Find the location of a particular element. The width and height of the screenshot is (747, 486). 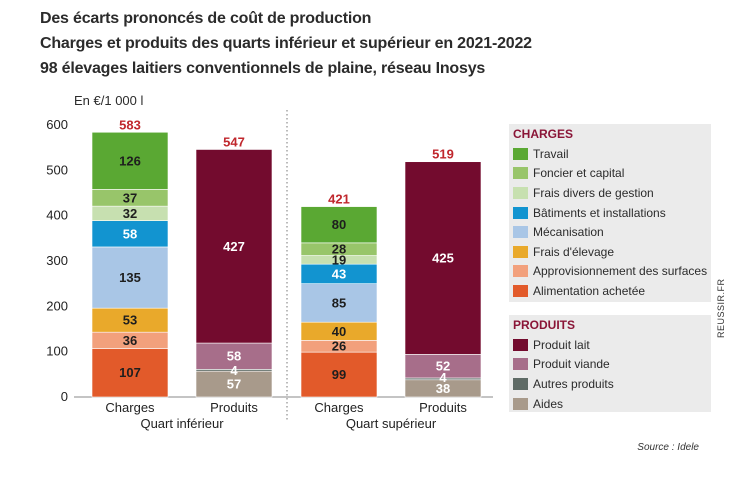

legend-charges-title: CHARGES is located at coordinates (543, 134).